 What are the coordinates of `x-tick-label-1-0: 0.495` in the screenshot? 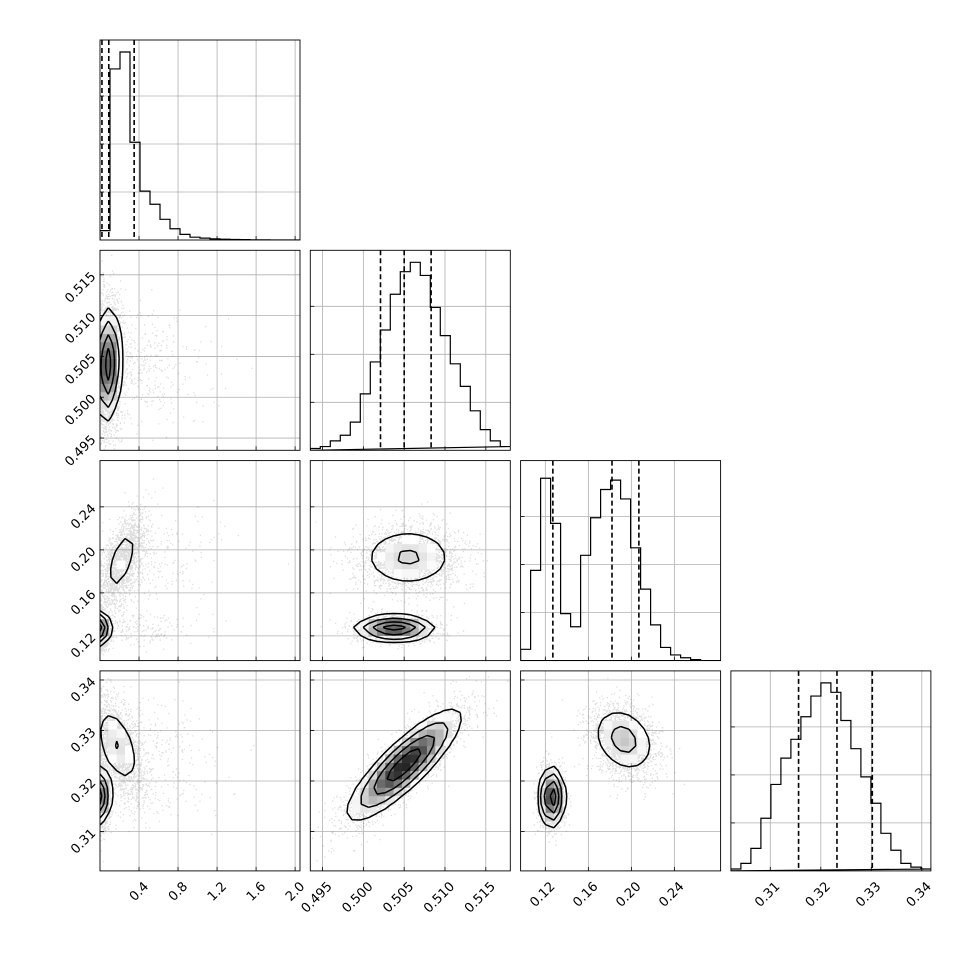 It's located at (317, 897).